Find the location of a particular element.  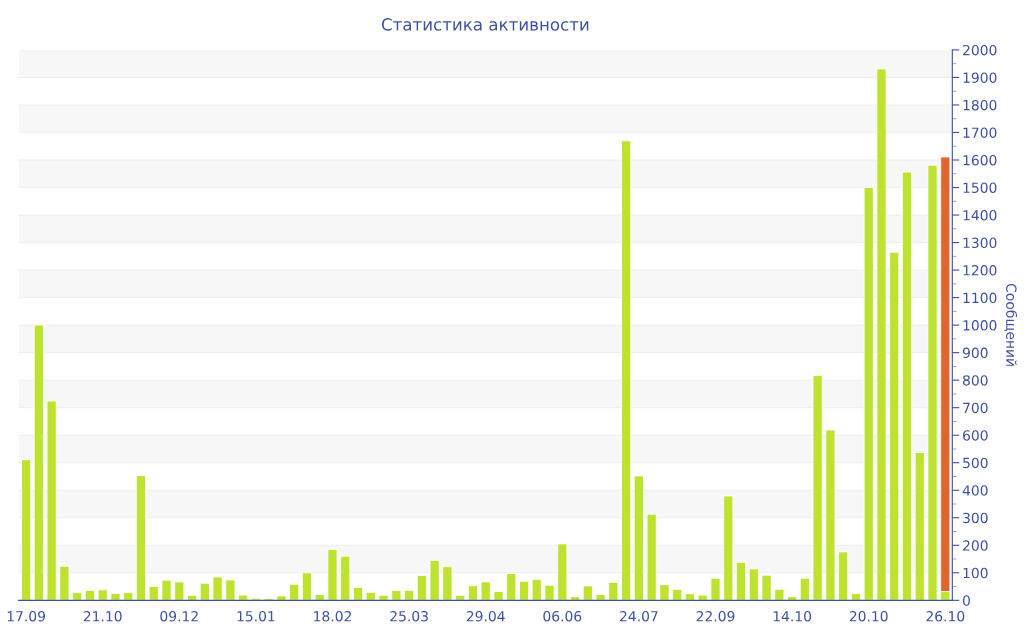

y-tick-label: 1800 is located at coordinates (980, 105).